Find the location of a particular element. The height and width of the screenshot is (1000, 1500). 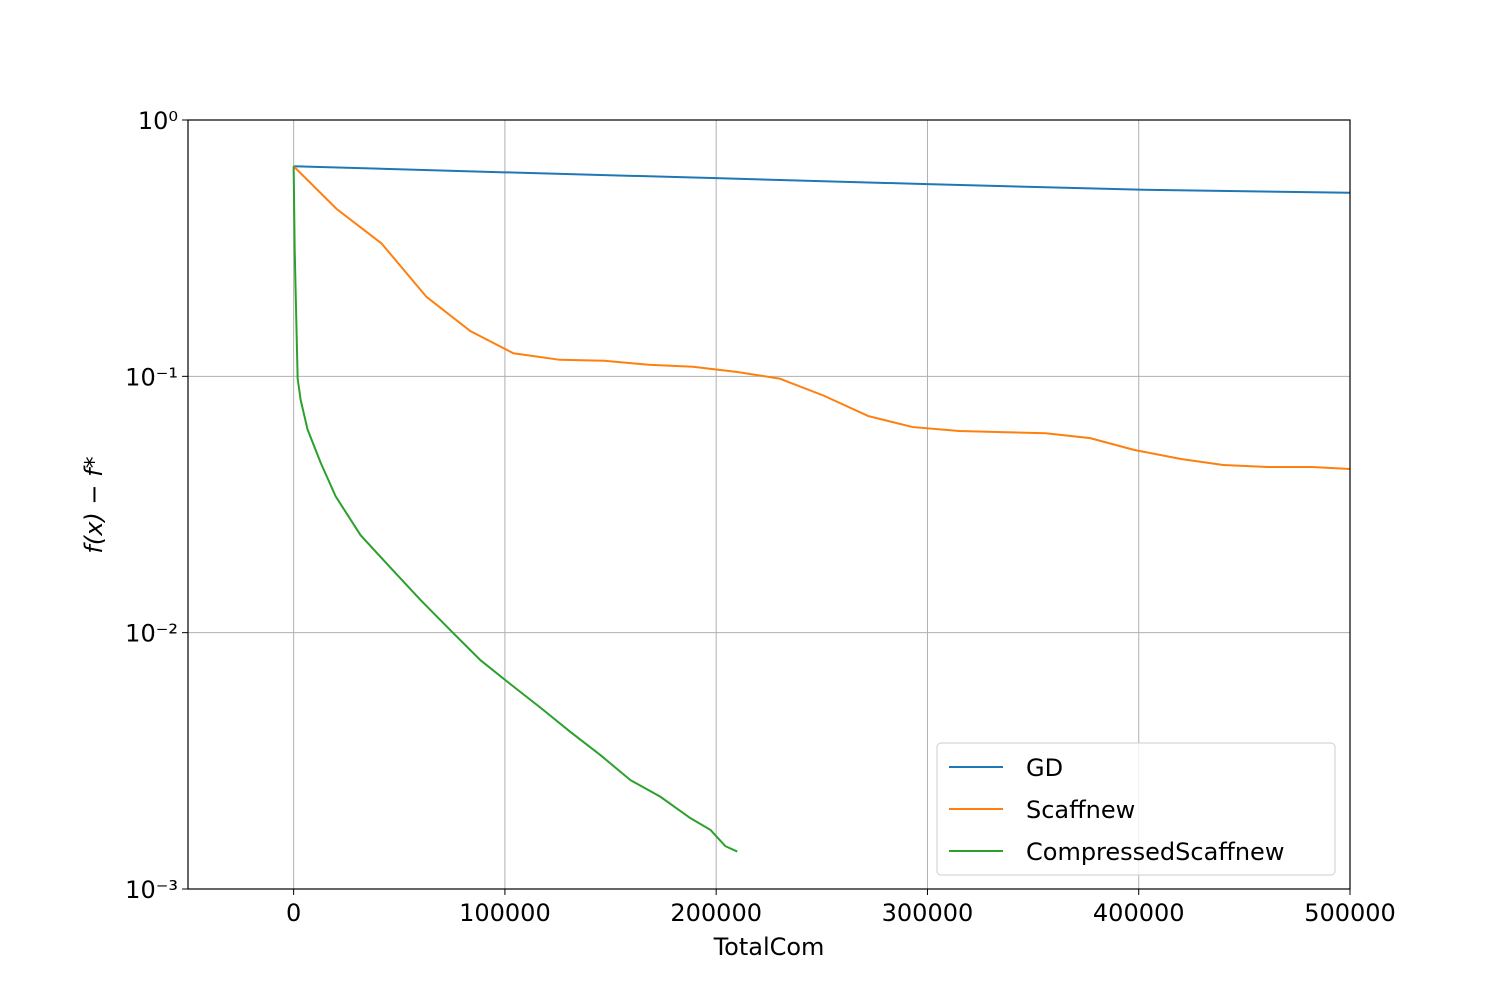

legend-label: GD is located at coordinates (1044, 768).